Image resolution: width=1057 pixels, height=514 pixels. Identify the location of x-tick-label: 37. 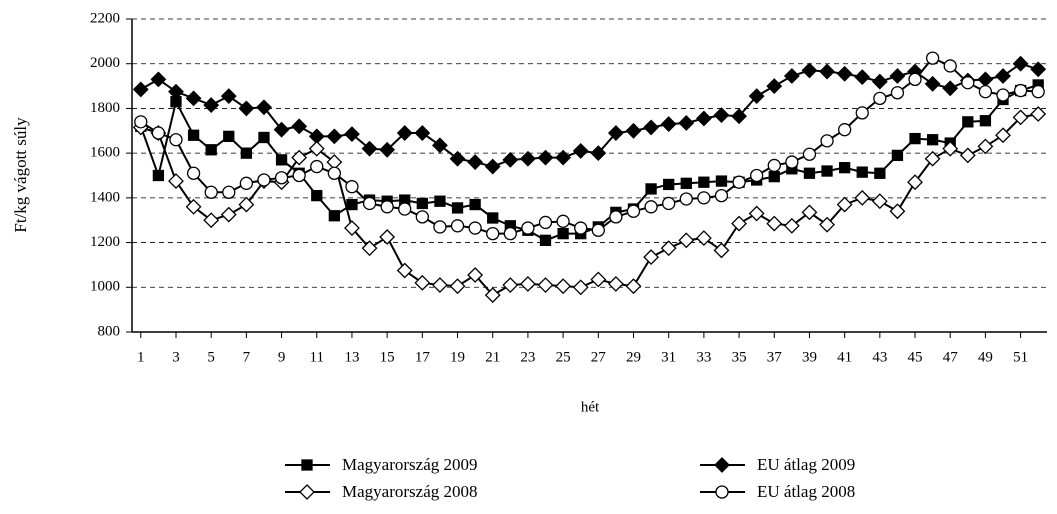
(775, 357).